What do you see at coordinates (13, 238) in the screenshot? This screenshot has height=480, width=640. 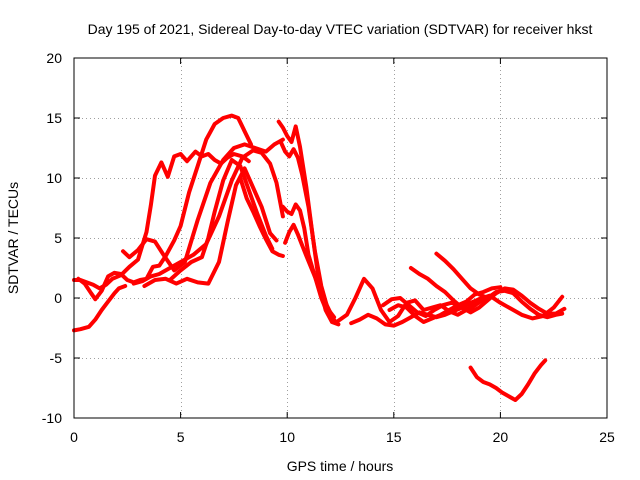 I see `y-axis-label: SDTVAR / TECUs` at bounding box center [13, 238].